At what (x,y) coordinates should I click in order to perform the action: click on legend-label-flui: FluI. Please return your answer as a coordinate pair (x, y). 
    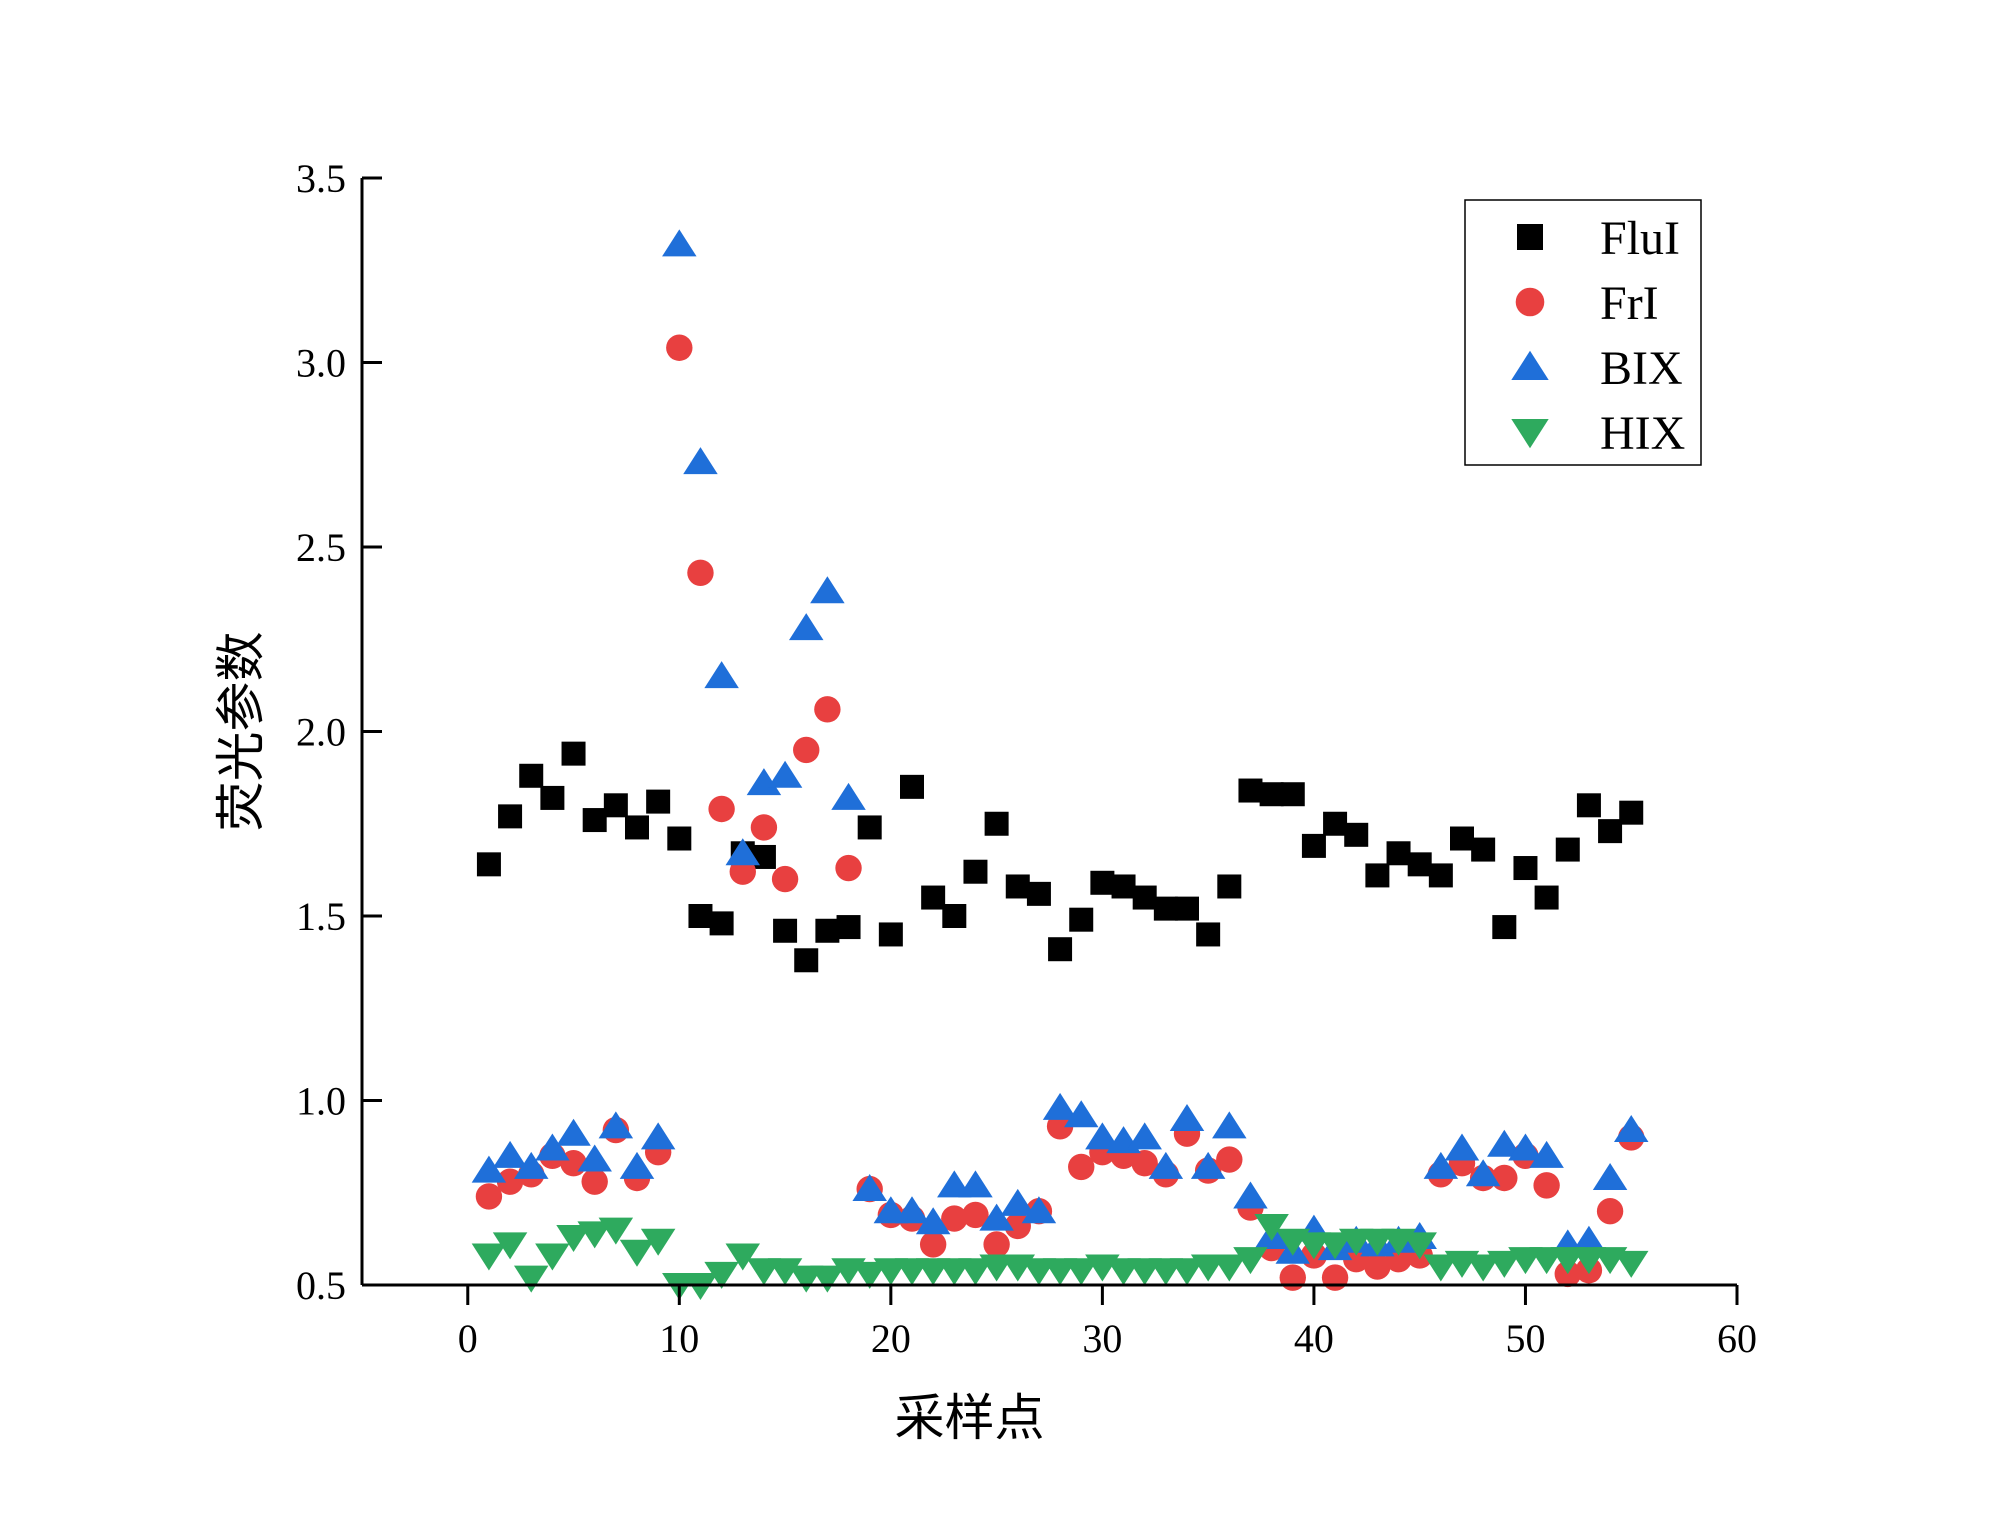
    Looking at the image, I should click on (1640, 238).